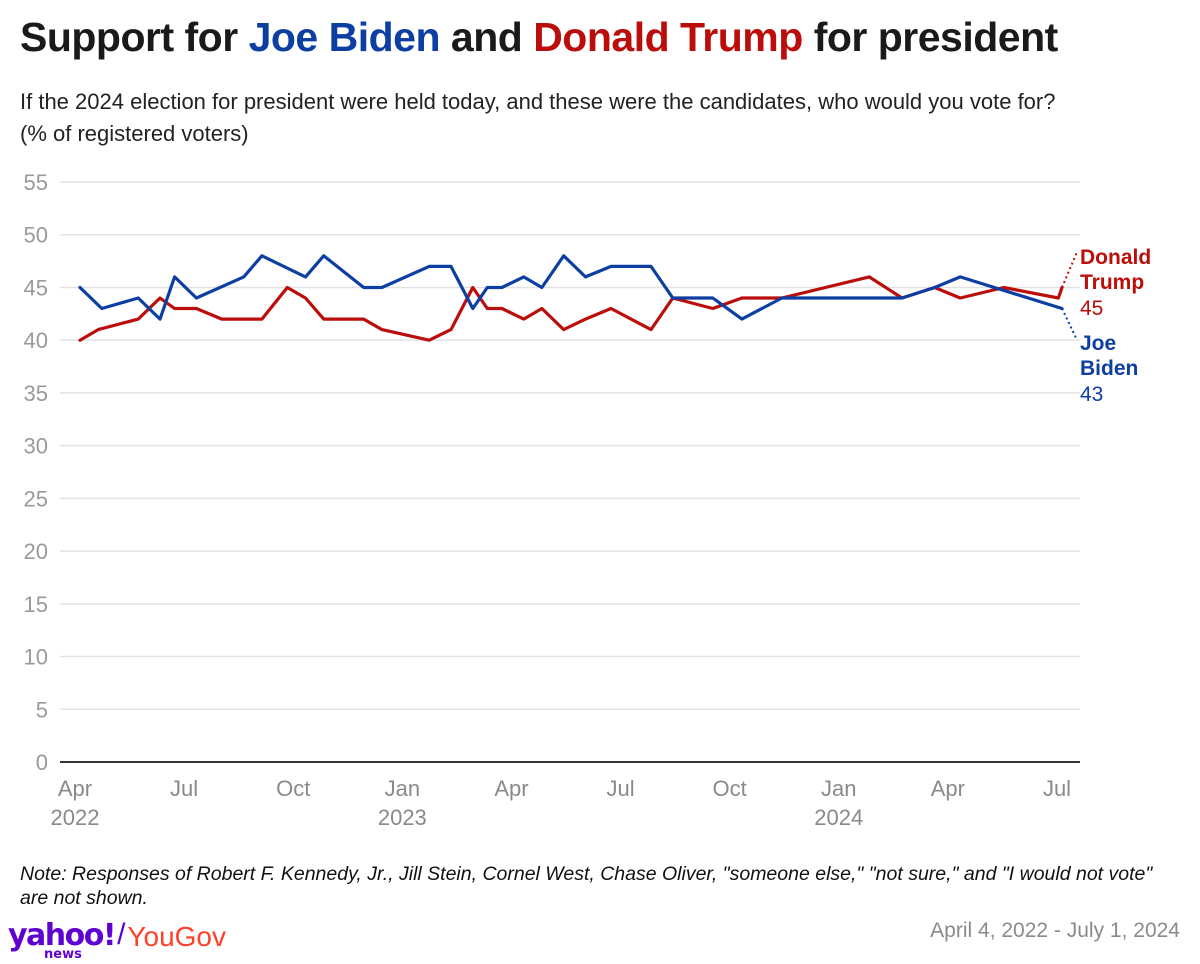  I want to click on biden-end-label-line2: Biden, so click(1109, 368).